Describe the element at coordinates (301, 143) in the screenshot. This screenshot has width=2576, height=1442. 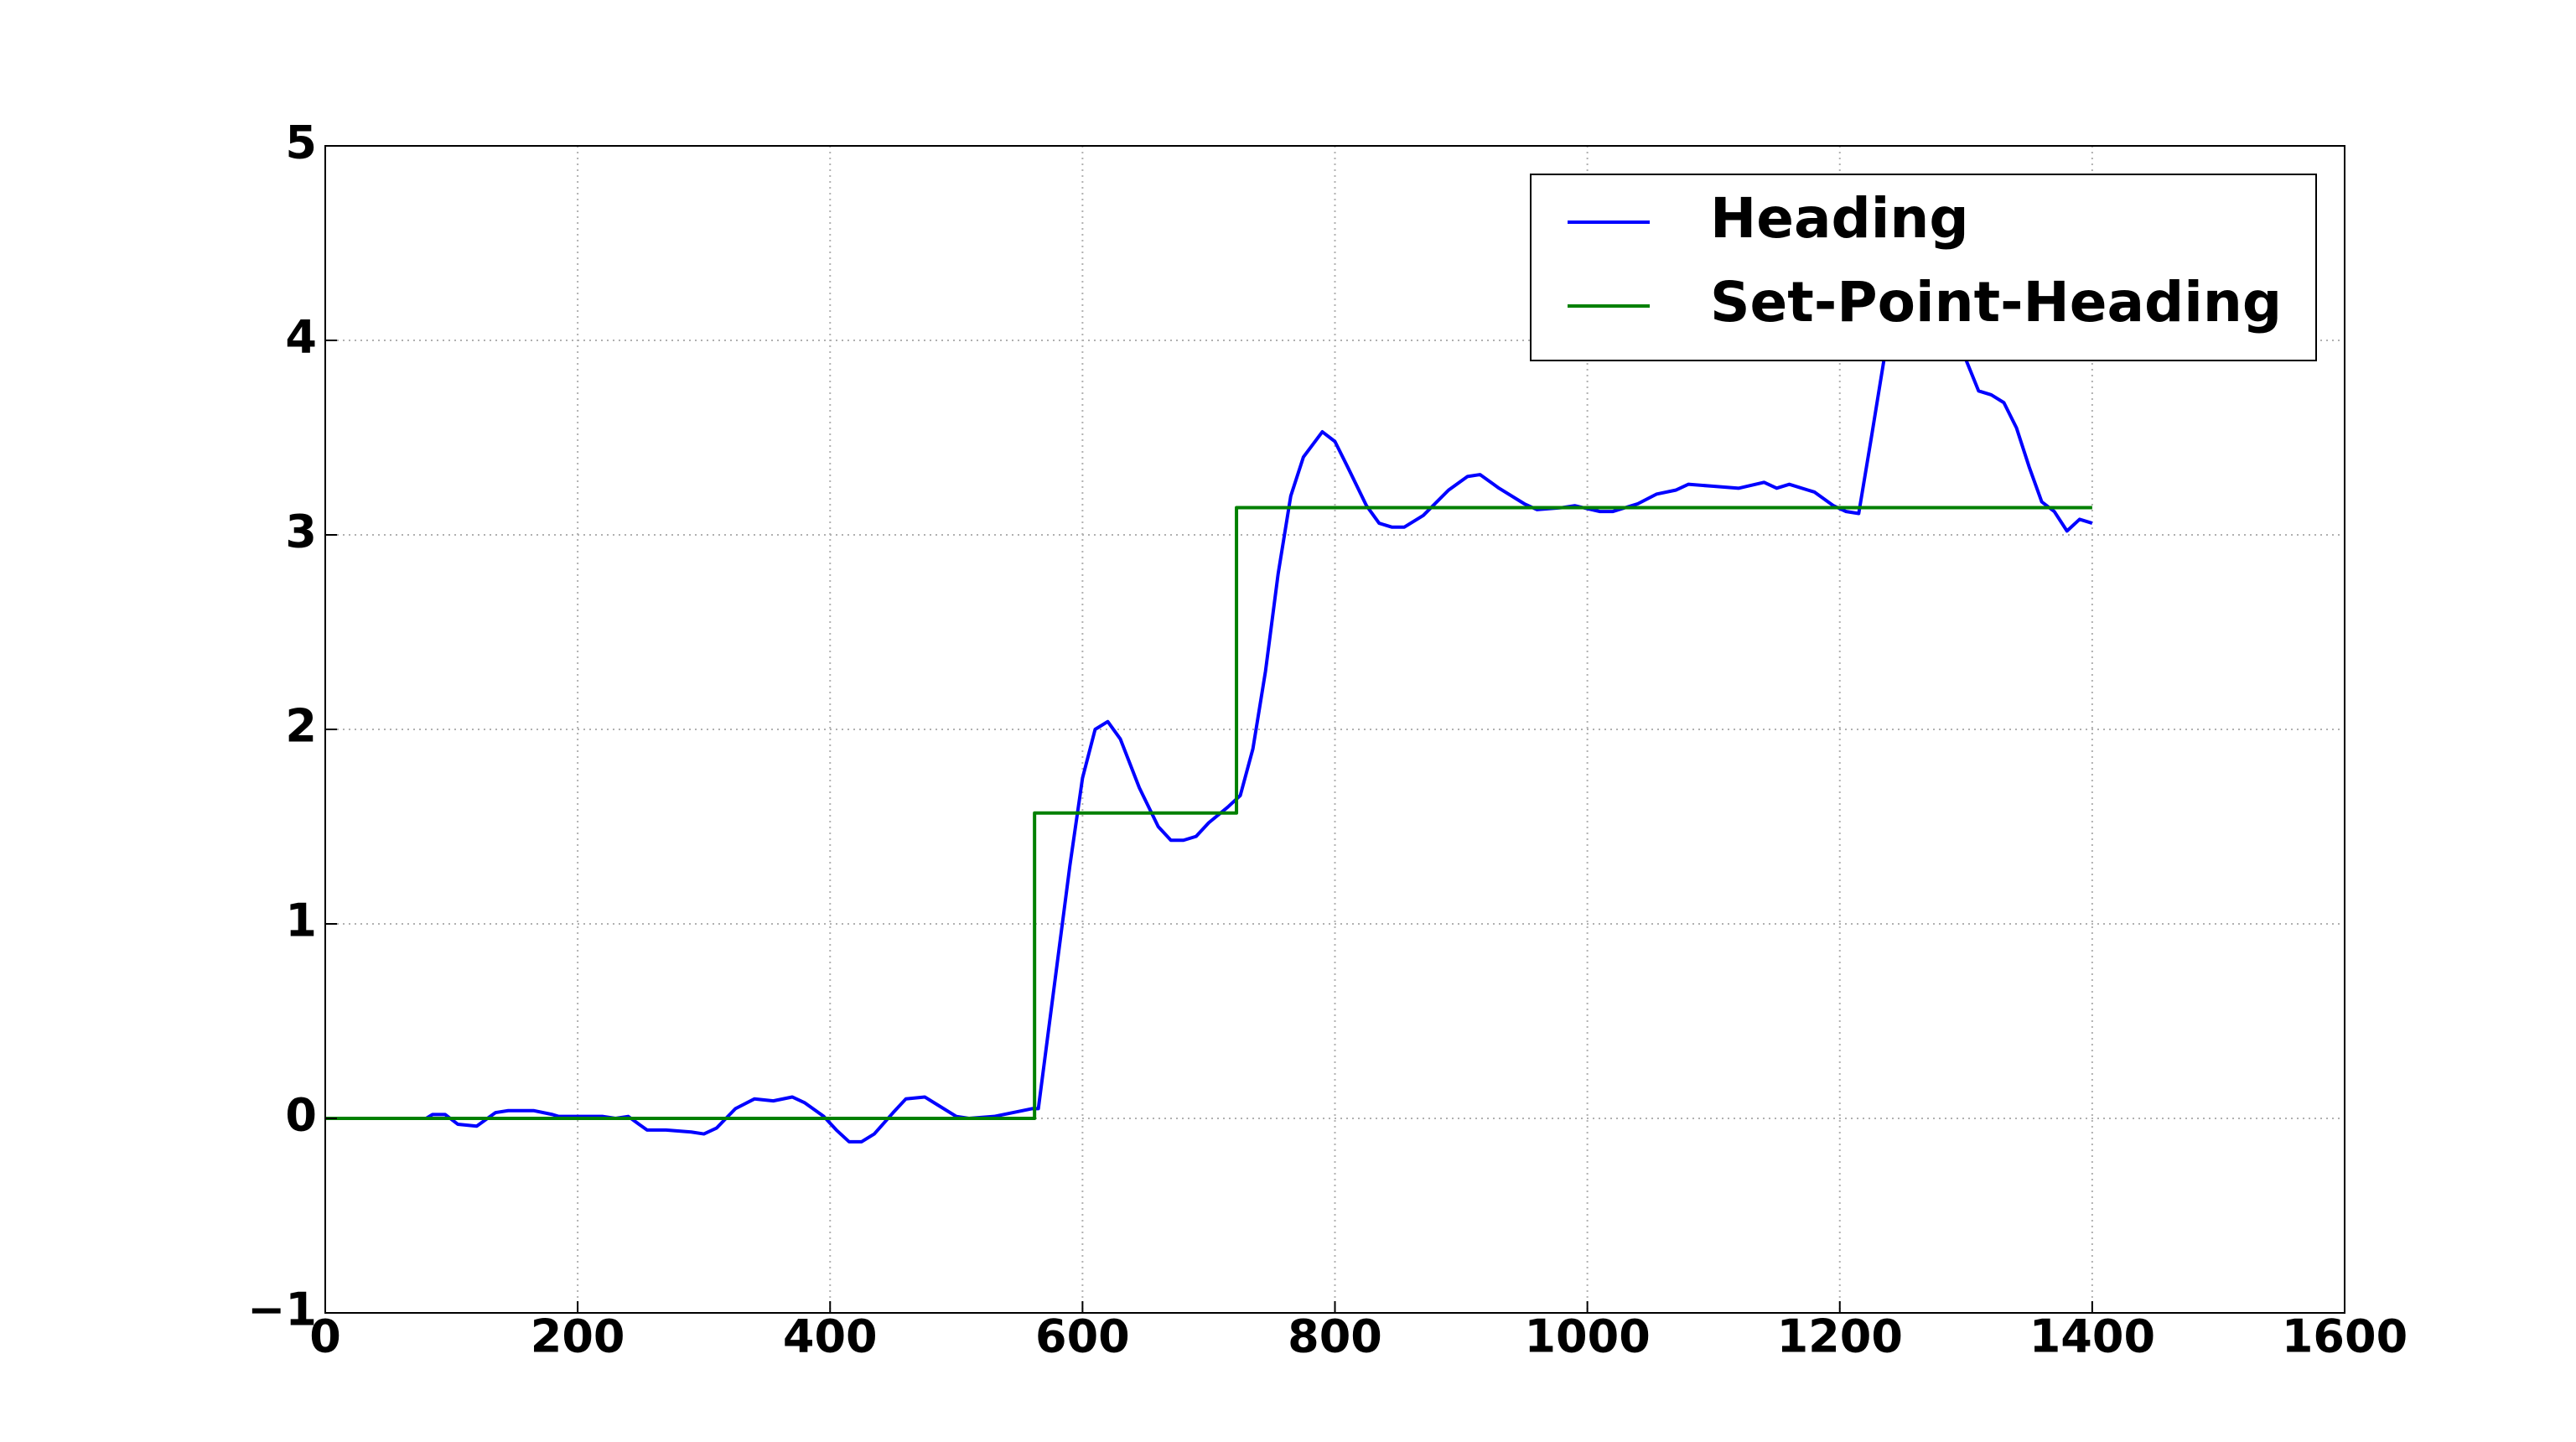
I see `y-tick-label: 5` at that location.